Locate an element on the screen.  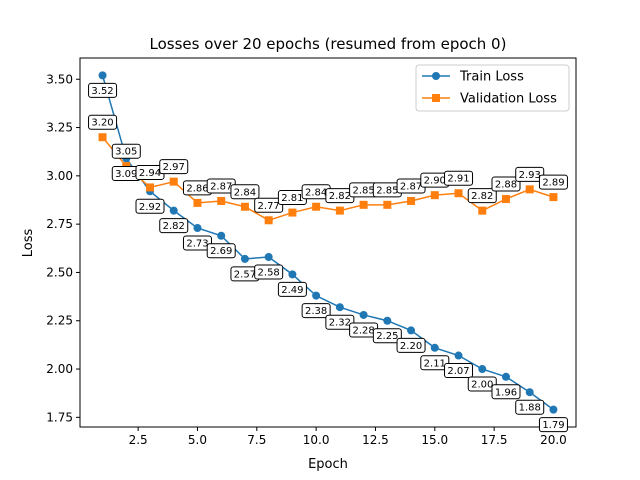
data-label-text: 2.49 is located at coordinates (292, 290).